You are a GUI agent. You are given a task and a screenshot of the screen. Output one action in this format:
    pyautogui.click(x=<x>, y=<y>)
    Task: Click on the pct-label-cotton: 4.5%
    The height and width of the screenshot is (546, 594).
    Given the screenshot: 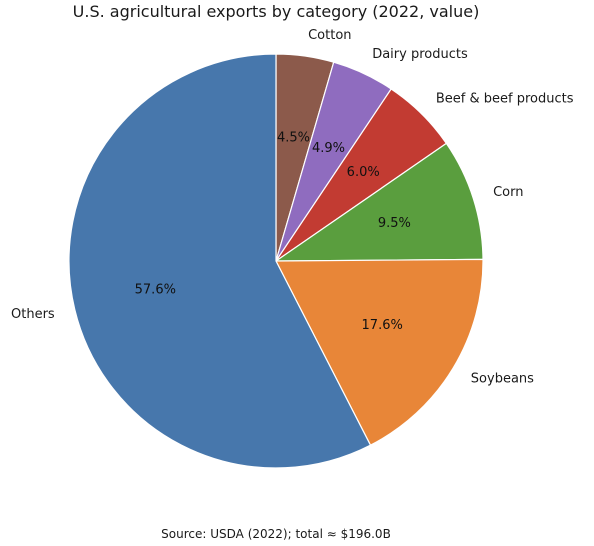 What is the action you would take?
    pyautogui.click(x=293, y=138)
    